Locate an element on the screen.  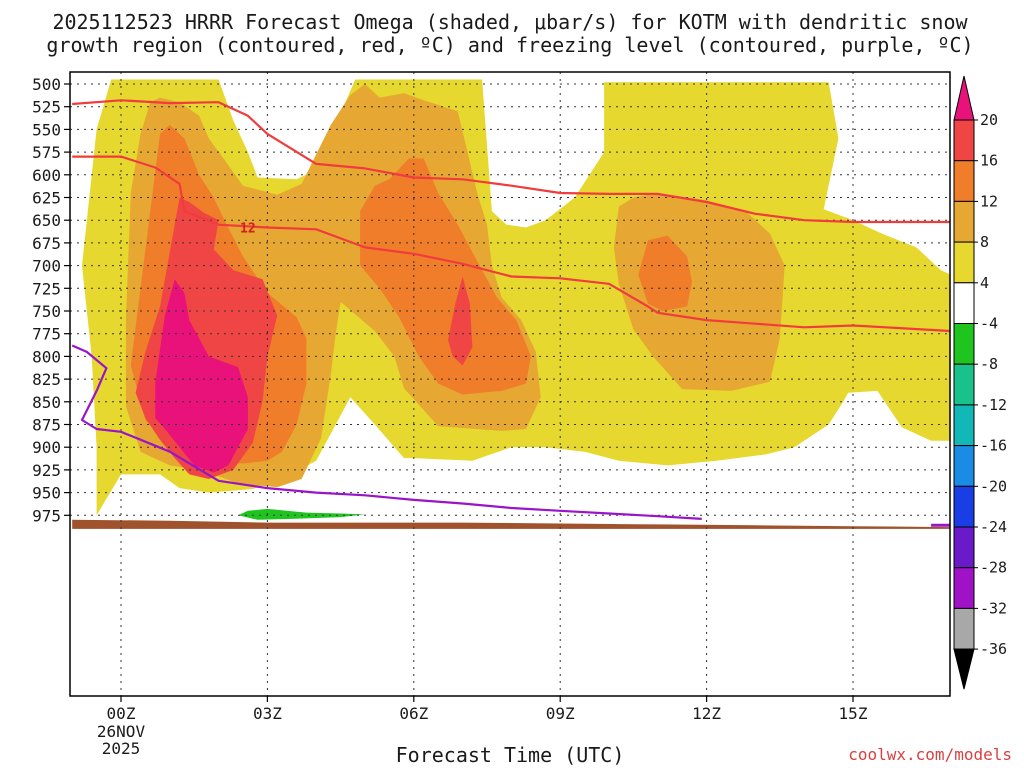
y-tick-label-600: 600 is located at coordinates (46, 175).